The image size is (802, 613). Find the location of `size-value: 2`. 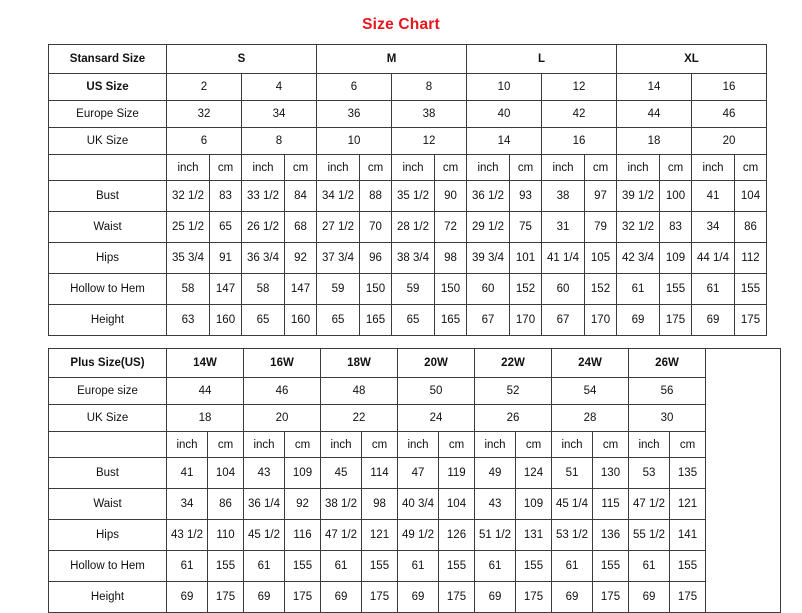

size-value: 2 is located at coordinates (204, 87).